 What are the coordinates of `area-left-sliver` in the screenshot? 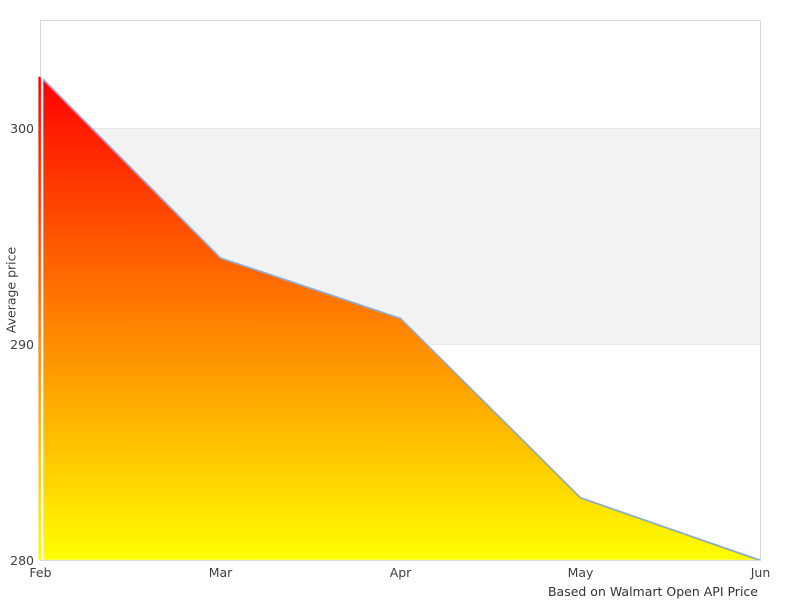 It's located at (39, 318).